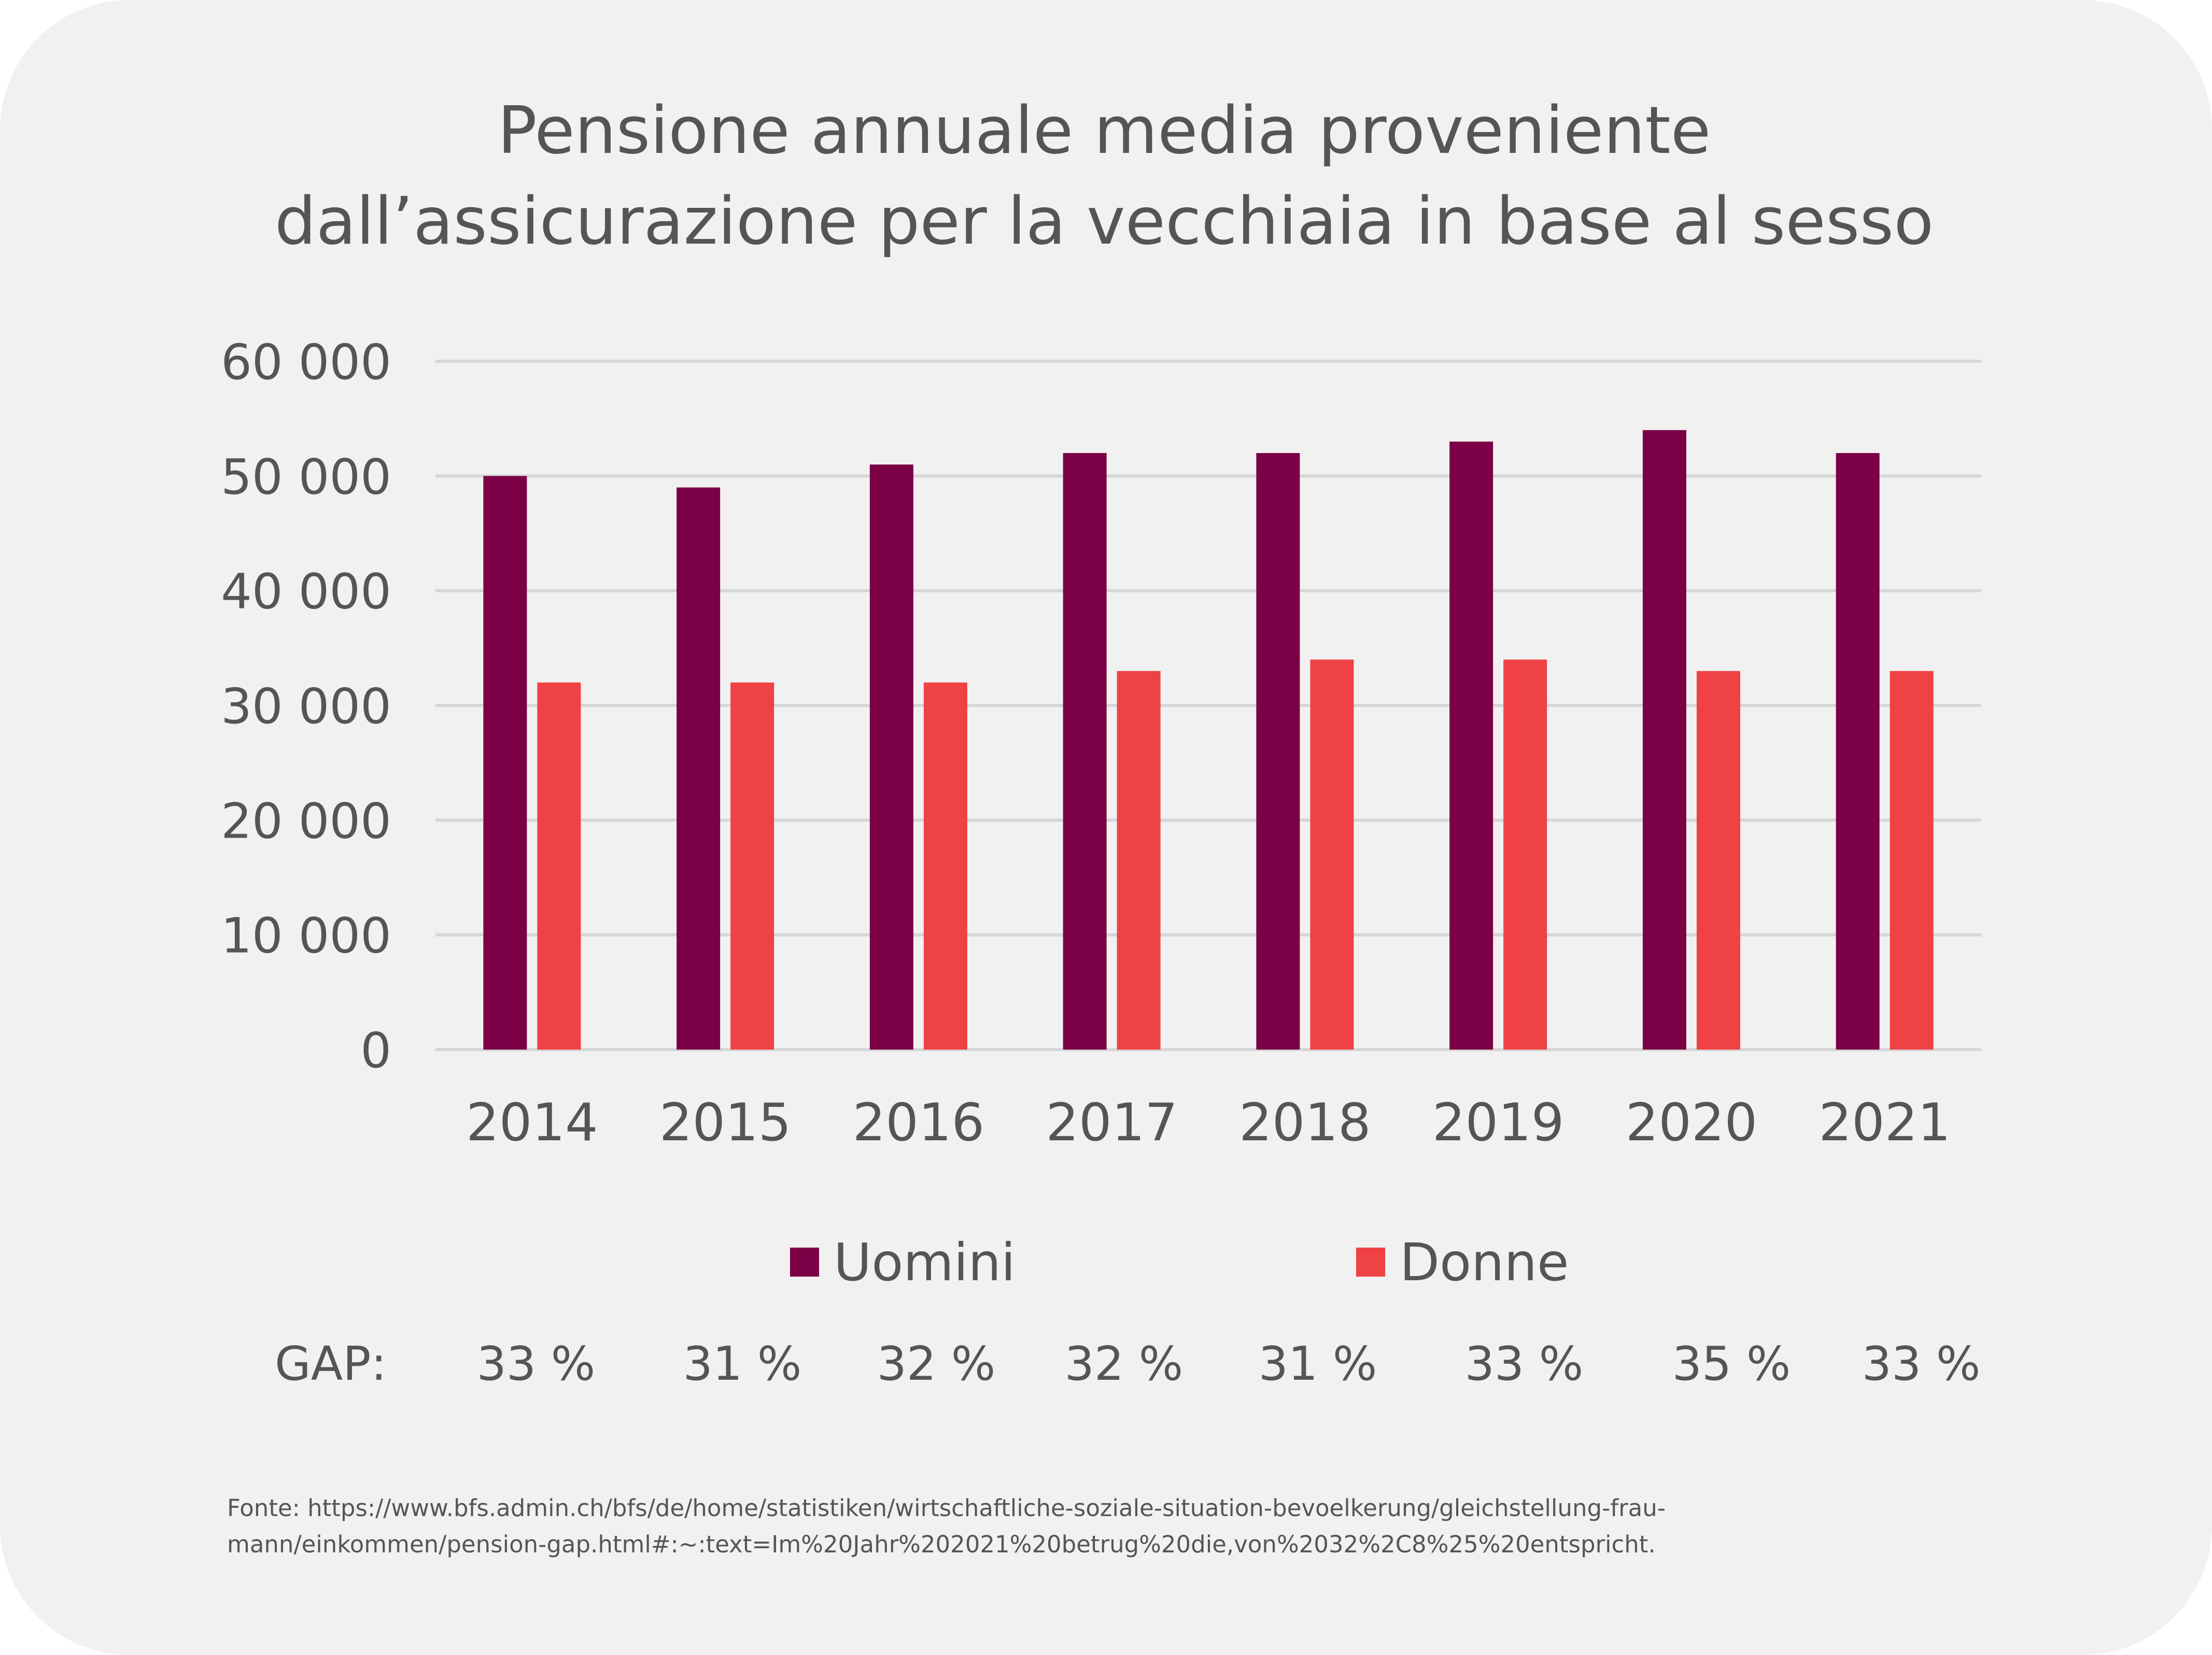 The image size is (2212, 1655). Describe the element at coordinates (1524, 1364) in the screenshot. I see `gap-value-2019: 33 %` at that location.